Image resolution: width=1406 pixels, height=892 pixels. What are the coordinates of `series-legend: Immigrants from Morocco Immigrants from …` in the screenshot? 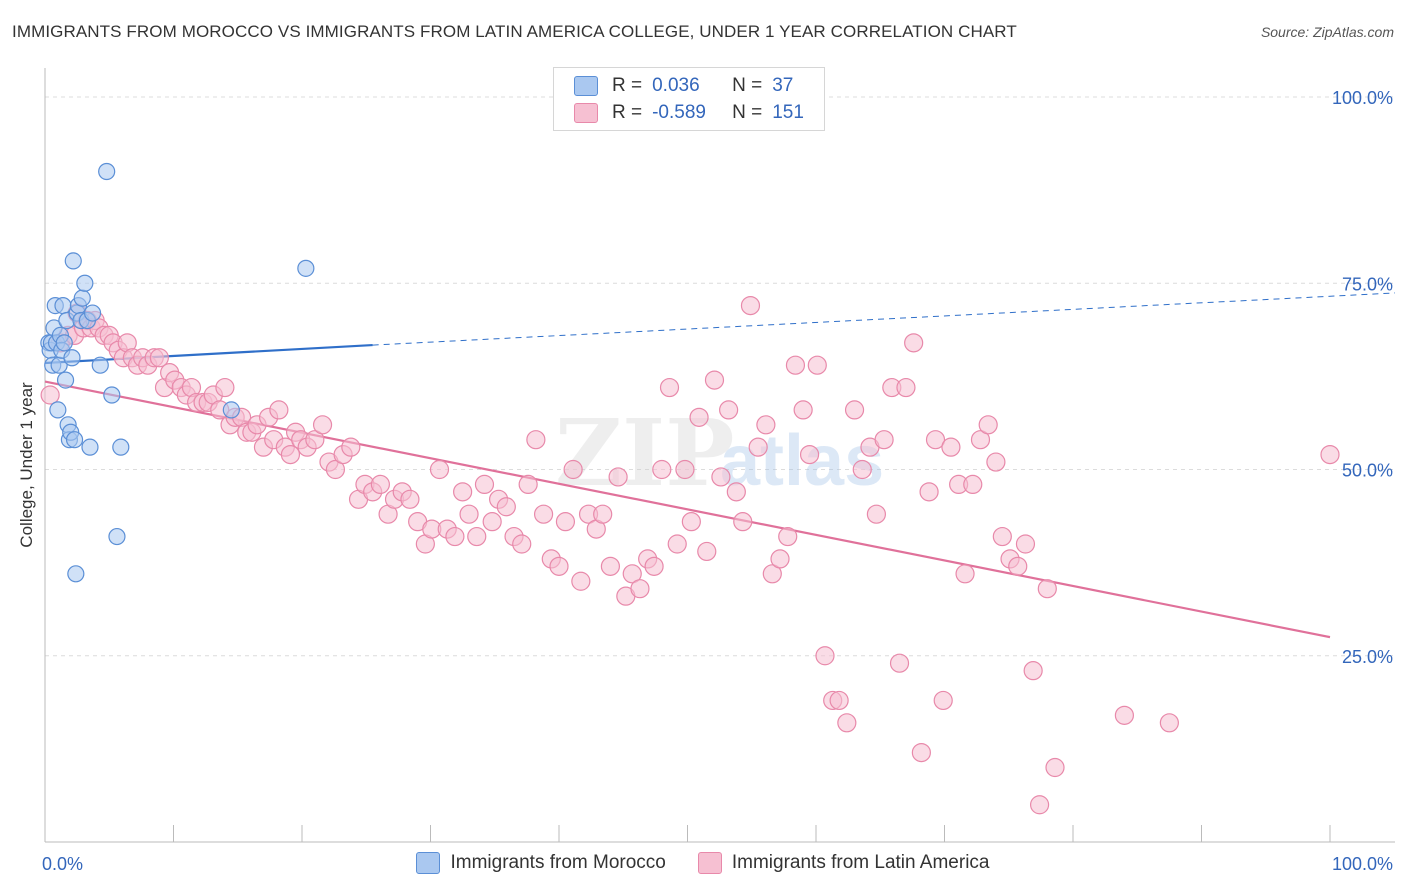 It's located at (703, 863).